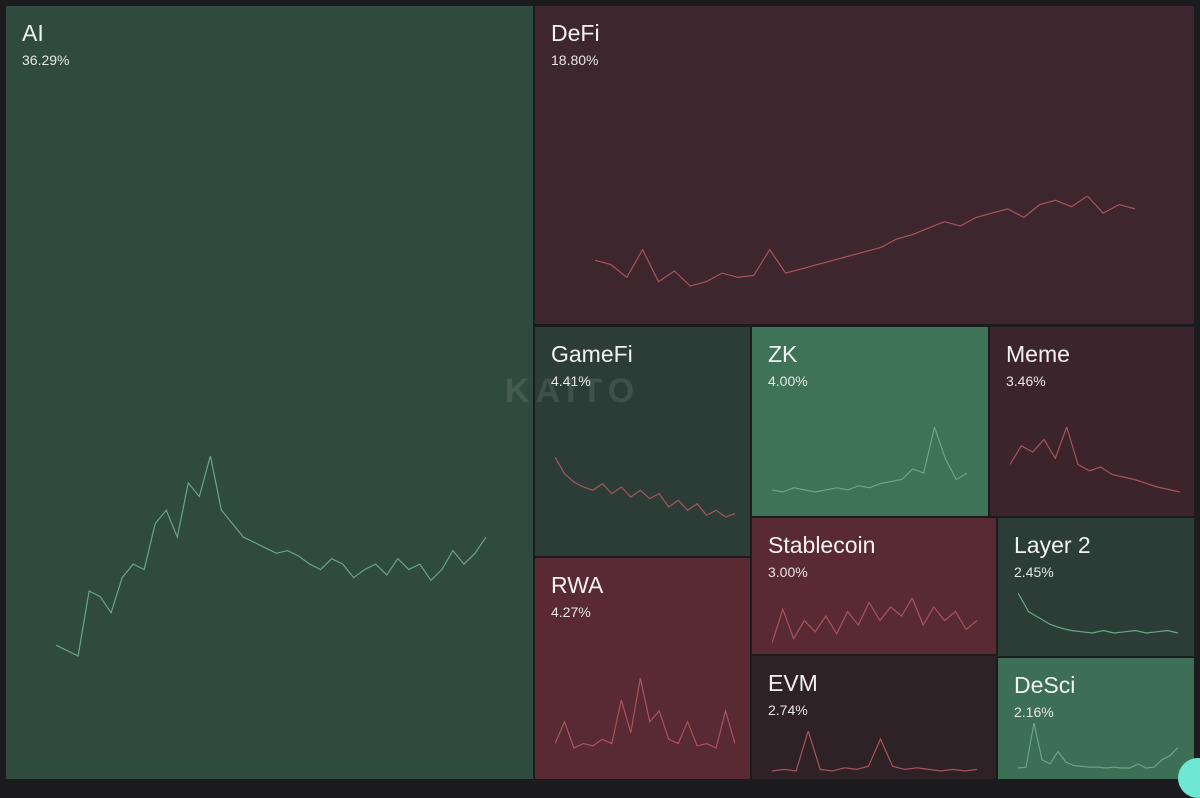 The width and height of the screenshot is (1200, 798). What do you see at coordinates (577, 585) in the screenshot?
I see `tile-name: RWA` at bounding box center [577, 585].